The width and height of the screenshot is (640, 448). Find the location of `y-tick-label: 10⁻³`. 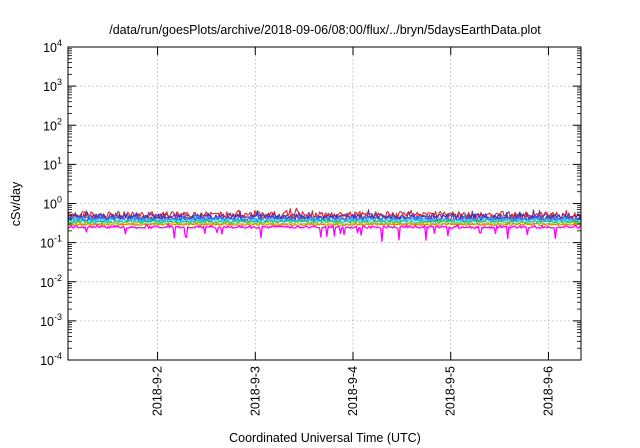

y-tick-label: 10⁻³ is located at coordinates (51, 320).